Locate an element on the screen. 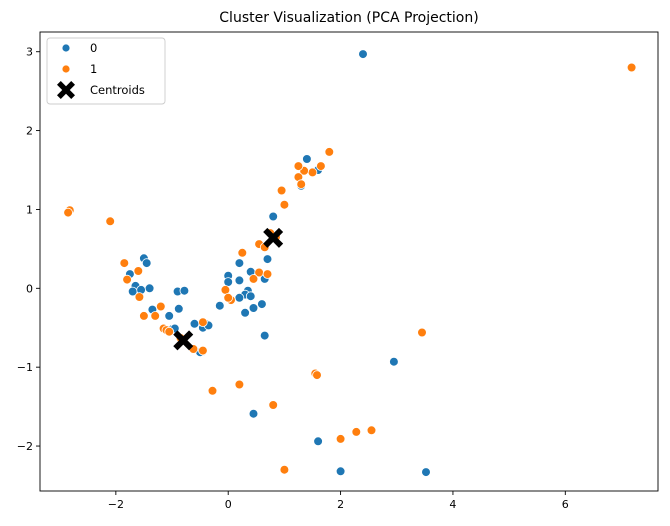 This screenshot has height=526, width=670. y-axis: −2 −1 0 1 2 3 is located at coordinates (28, 249).